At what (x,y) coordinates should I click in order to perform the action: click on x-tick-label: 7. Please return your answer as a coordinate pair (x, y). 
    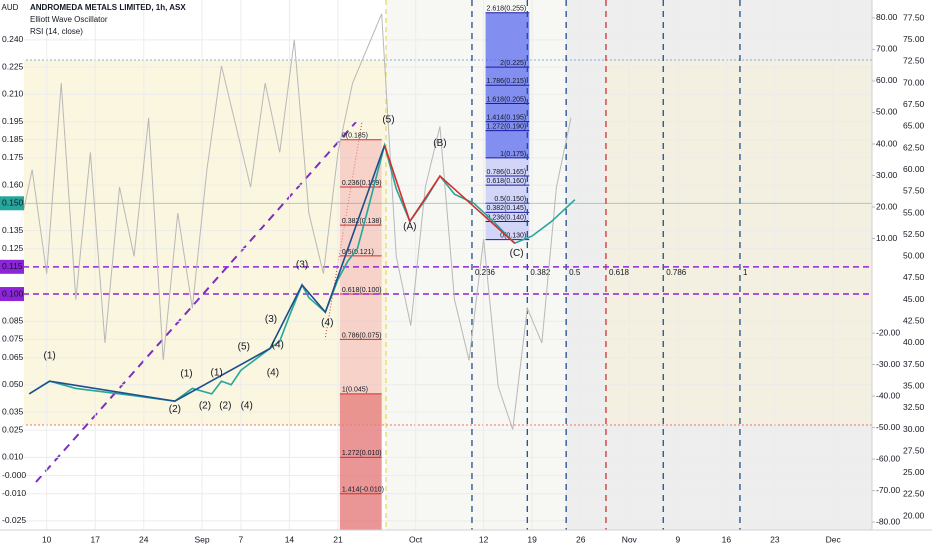
    Looking at the image, I should click on (241, 539).